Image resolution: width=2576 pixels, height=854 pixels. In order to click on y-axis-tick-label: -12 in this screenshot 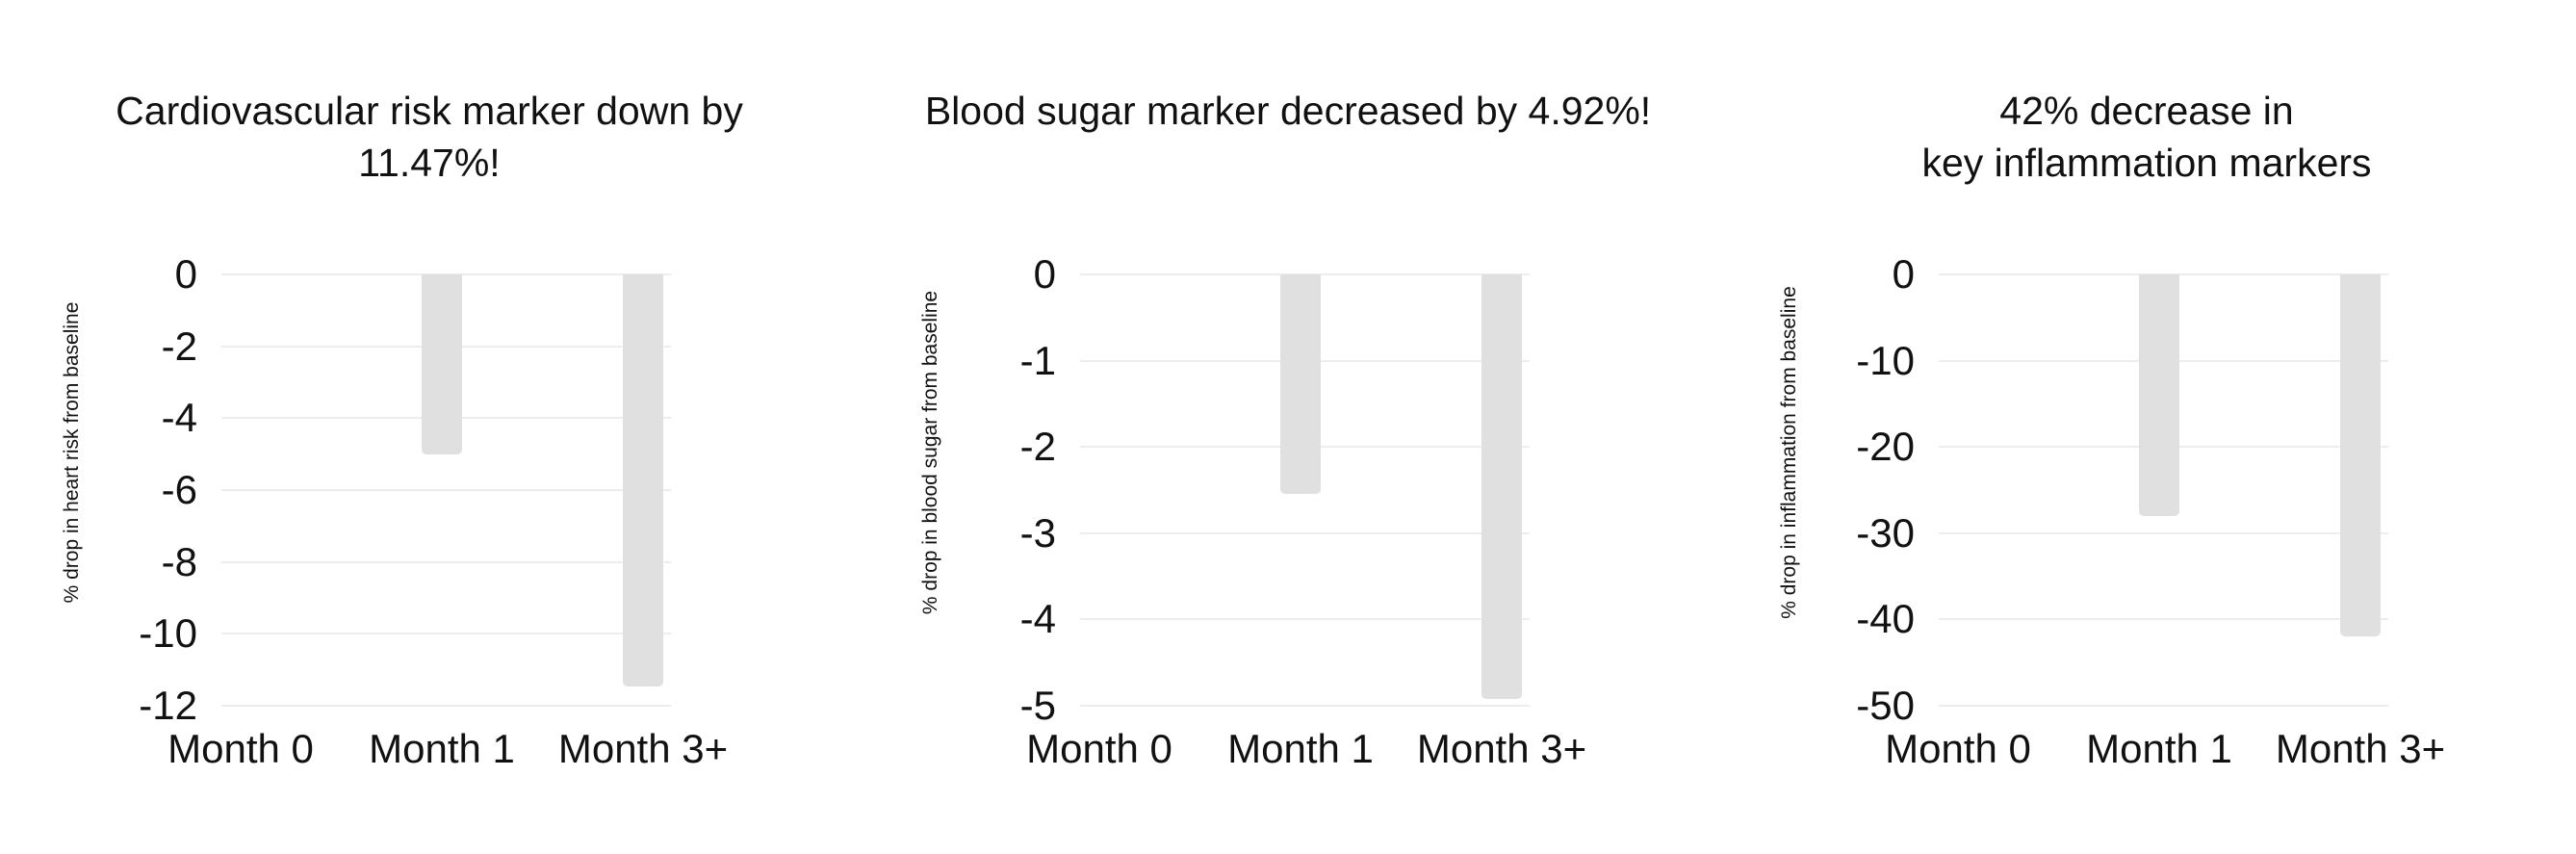, I will do `click(168, 705)`.